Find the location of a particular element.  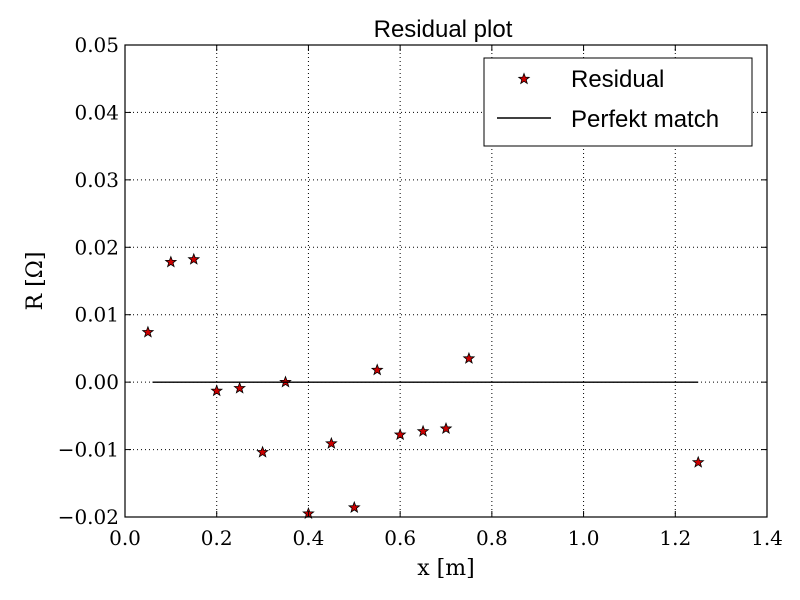

chart-title: Residual plot is located at coordinates (443, 29).